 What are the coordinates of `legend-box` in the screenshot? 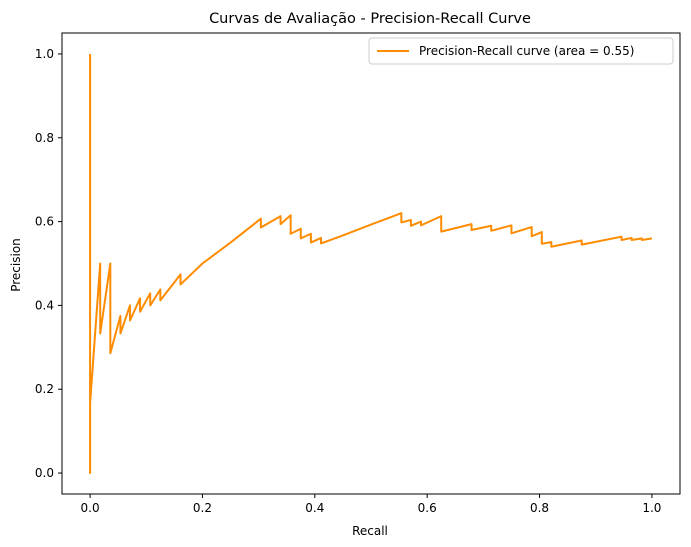 It's located at (521, 51).